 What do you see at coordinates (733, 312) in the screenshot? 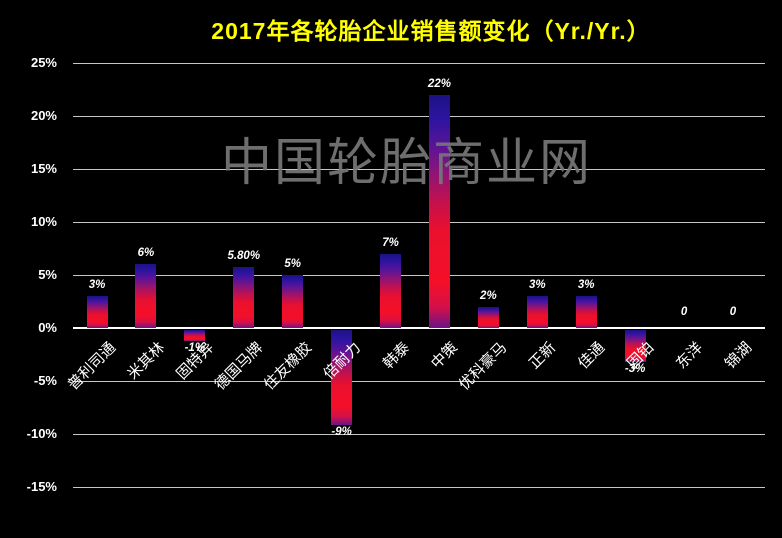
I see `value-label-13: 0` at bounding box center [733, 312].